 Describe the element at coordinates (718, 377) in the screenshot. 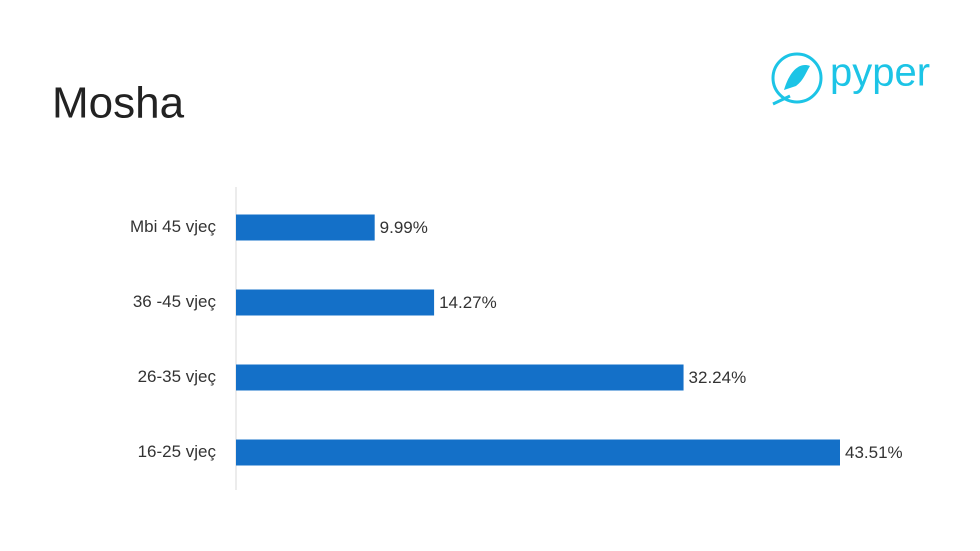

I see `data-label: 32.24%` at that location.